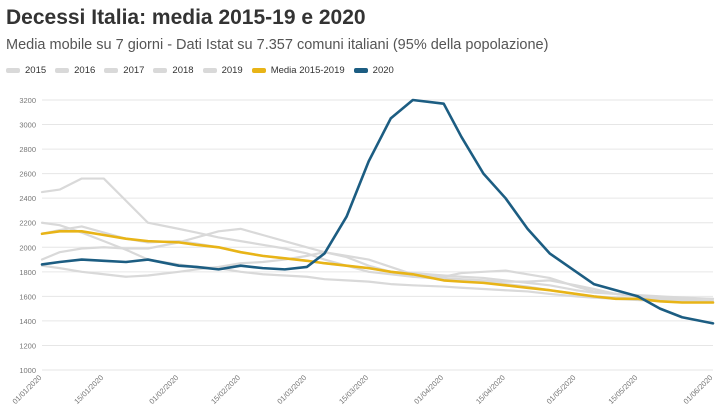 The width and height of the screenshot is (728, 412). What do you see at coordinates (27, 223) in the screenshot?
I see `y-tick-label: 2200` at bounding box center [27, 223].